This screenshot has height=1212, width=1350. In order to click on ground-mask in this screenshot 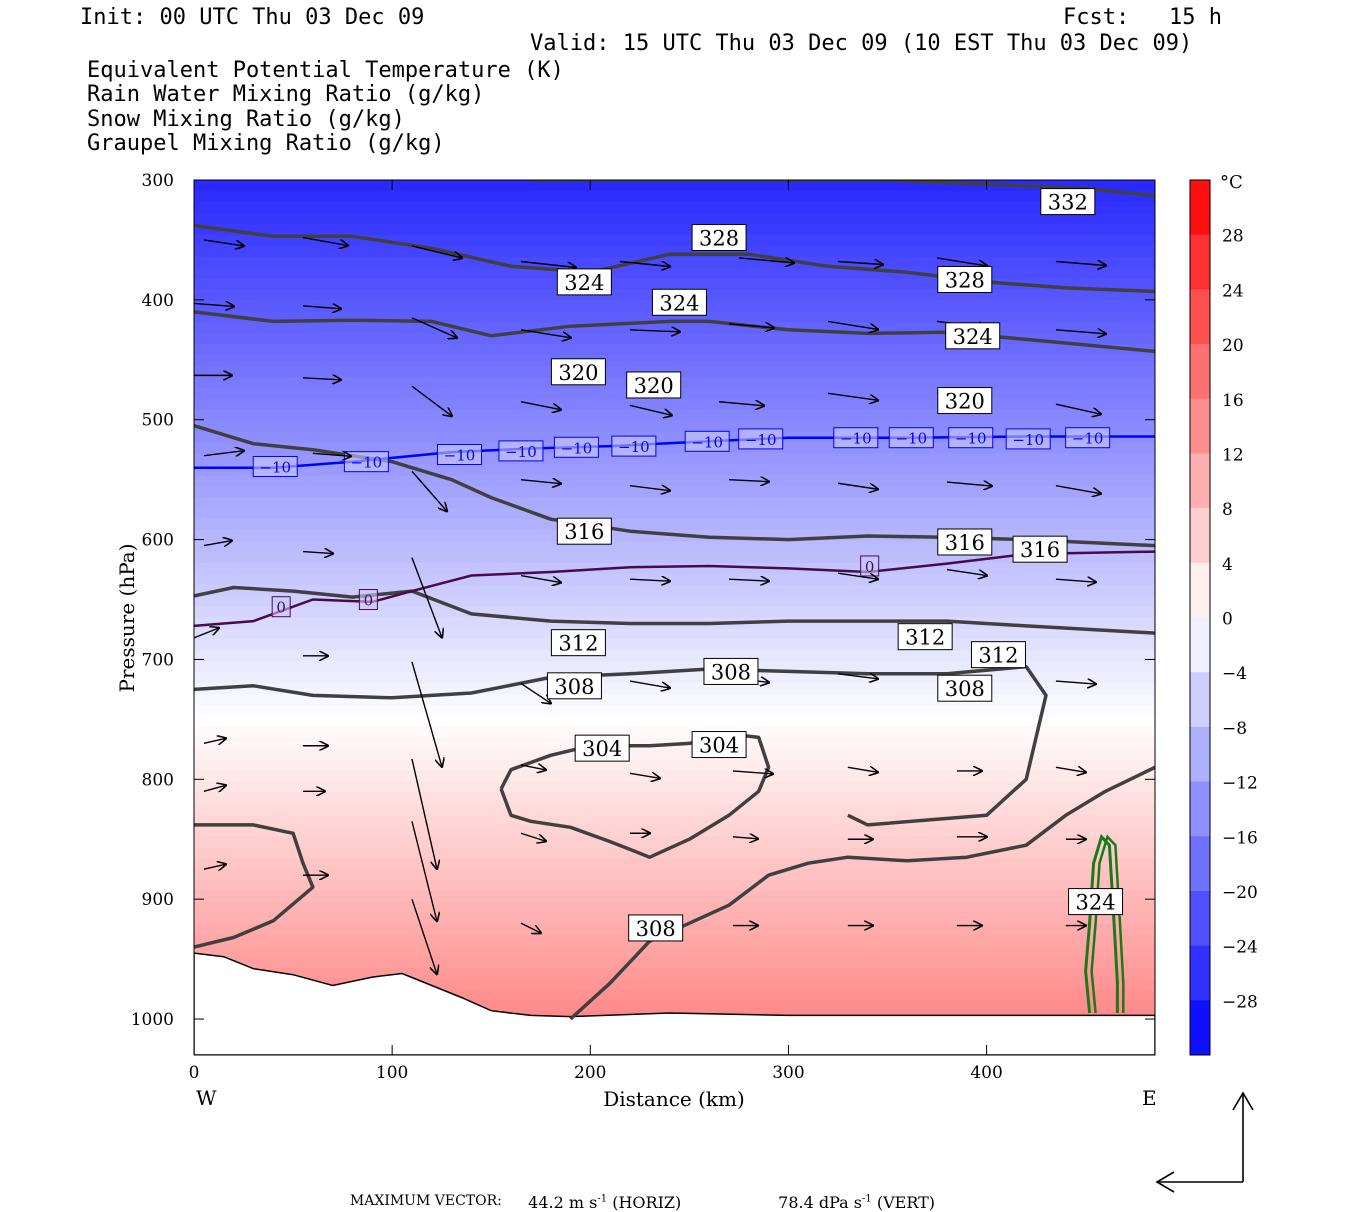, I will do `click(674, 1003)`.